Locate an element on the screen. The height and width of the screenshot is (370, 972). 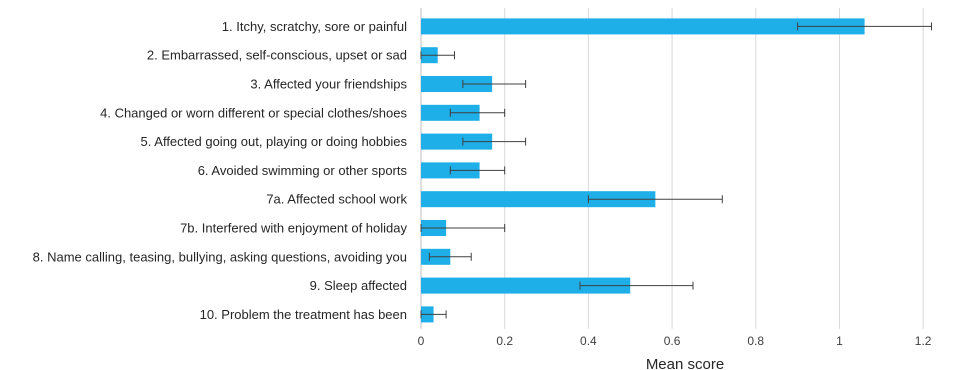
category-label: 6. Avoided swimming or other sports is located at coordinates (303, 170).